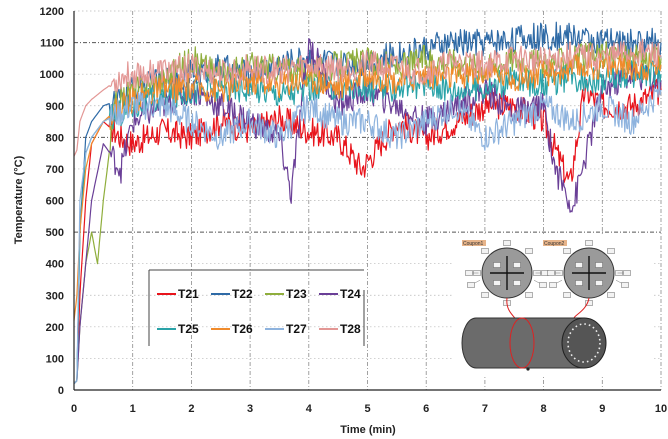  Describe the element at coordinates (191, 409) in the screenshot. I see `x-tick-label: 2` at that location.